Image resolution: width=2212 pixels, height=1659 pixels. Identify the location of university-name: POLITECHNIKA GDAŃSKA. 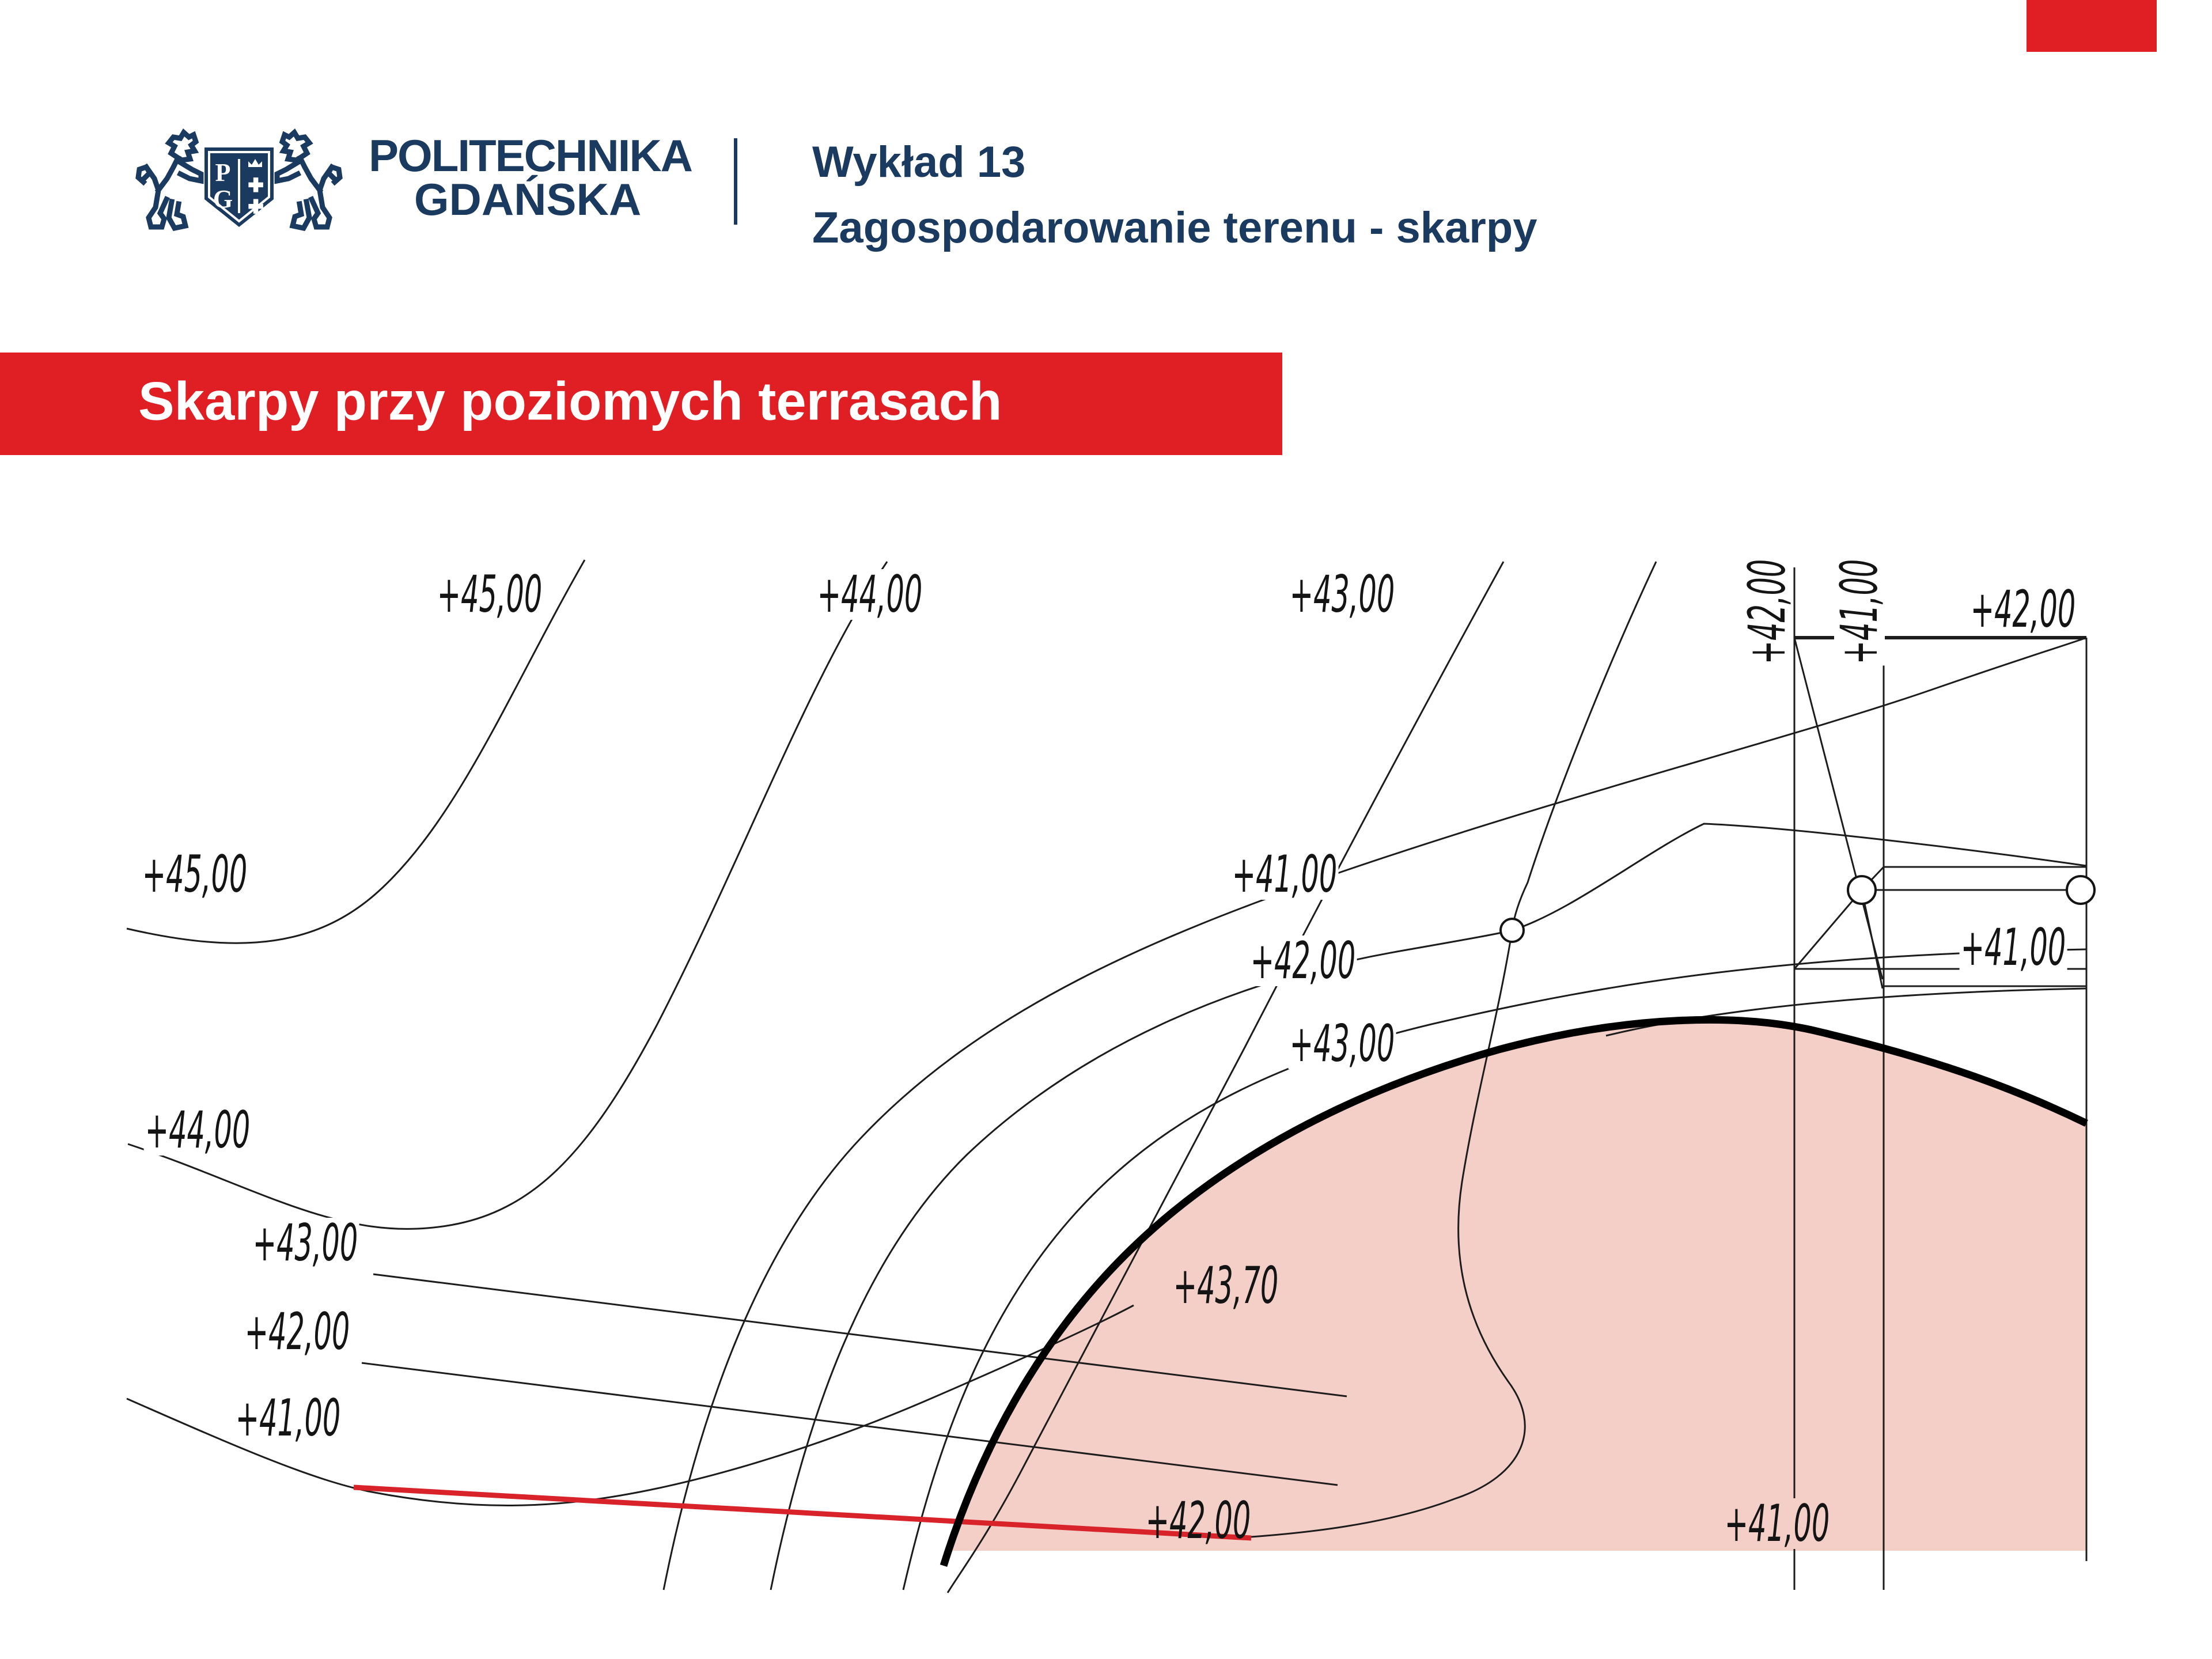
(531, 177).